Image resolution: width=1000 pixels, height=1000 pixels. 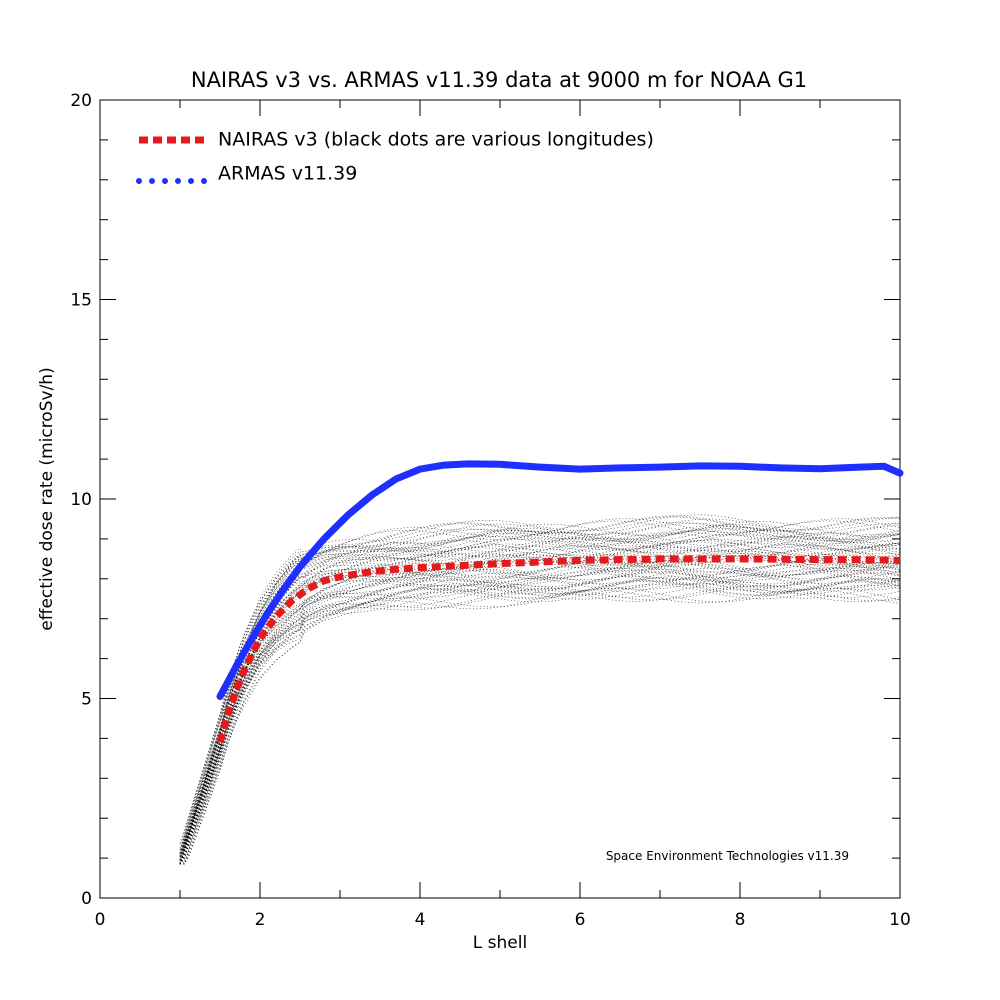 I want to click on x-tick-label: 6, so click(x=580, y=920).